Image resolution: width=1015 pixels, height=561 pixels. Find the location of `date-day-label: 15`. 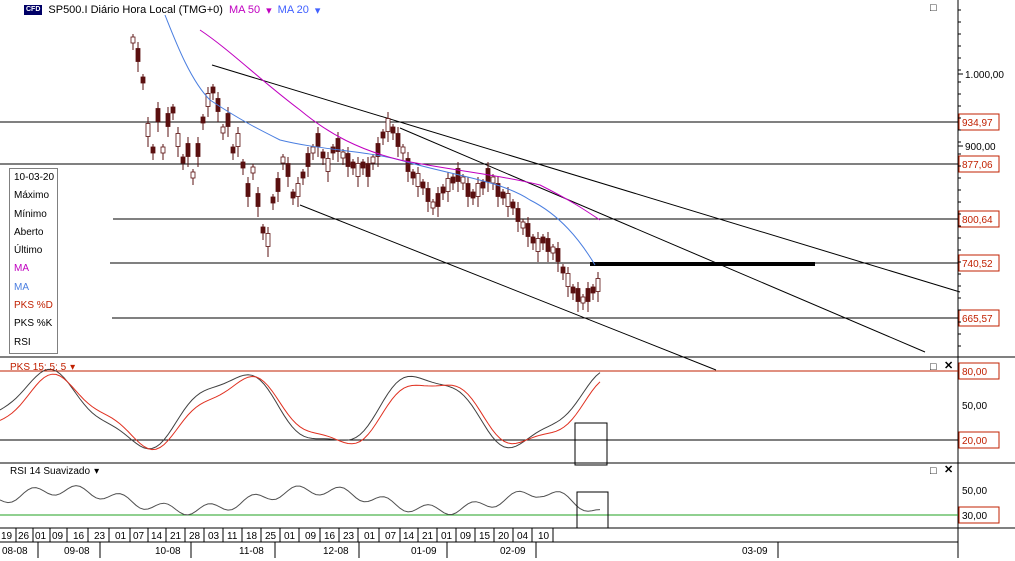

date-day-label: 15 is located at coordinates (485, 536).